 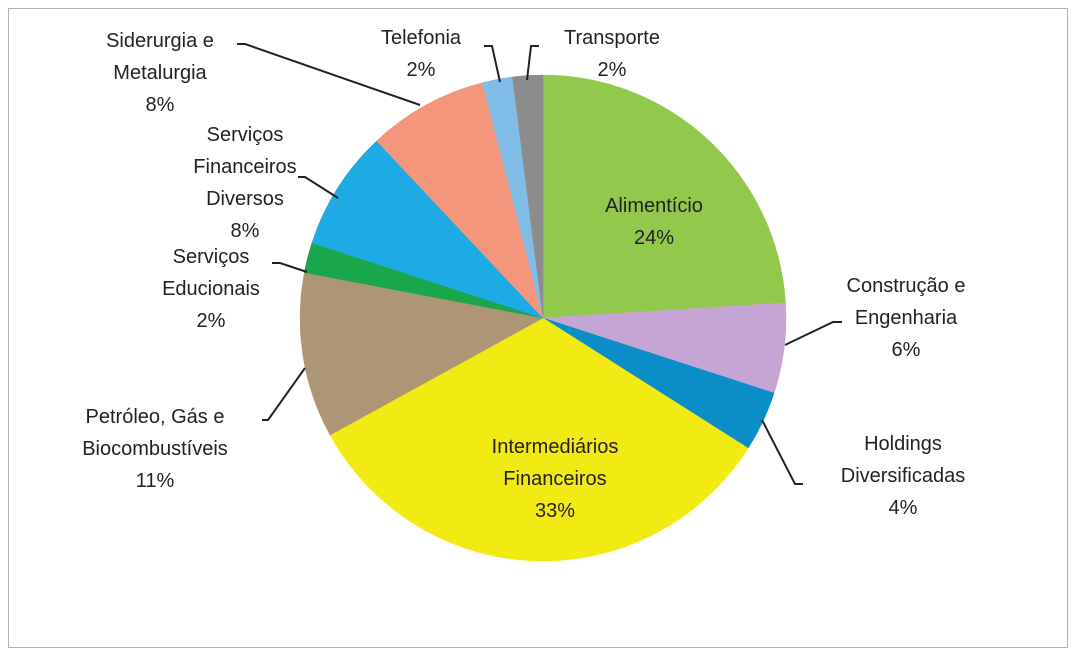 I want to click on category-label: Holdings Diversificadas, so click(x=903, y=460).